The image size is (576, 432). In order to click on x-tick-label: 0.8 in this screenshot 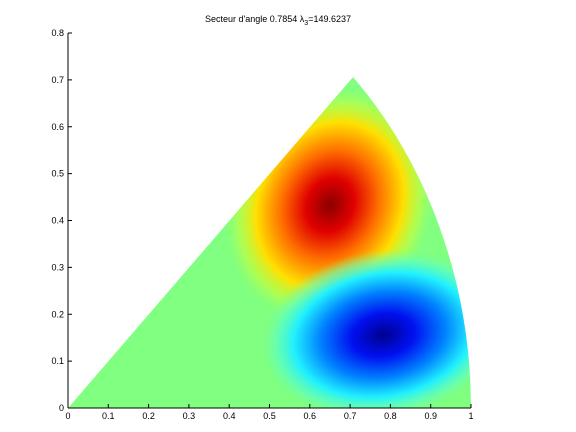, I will do `click(390, 416)`.